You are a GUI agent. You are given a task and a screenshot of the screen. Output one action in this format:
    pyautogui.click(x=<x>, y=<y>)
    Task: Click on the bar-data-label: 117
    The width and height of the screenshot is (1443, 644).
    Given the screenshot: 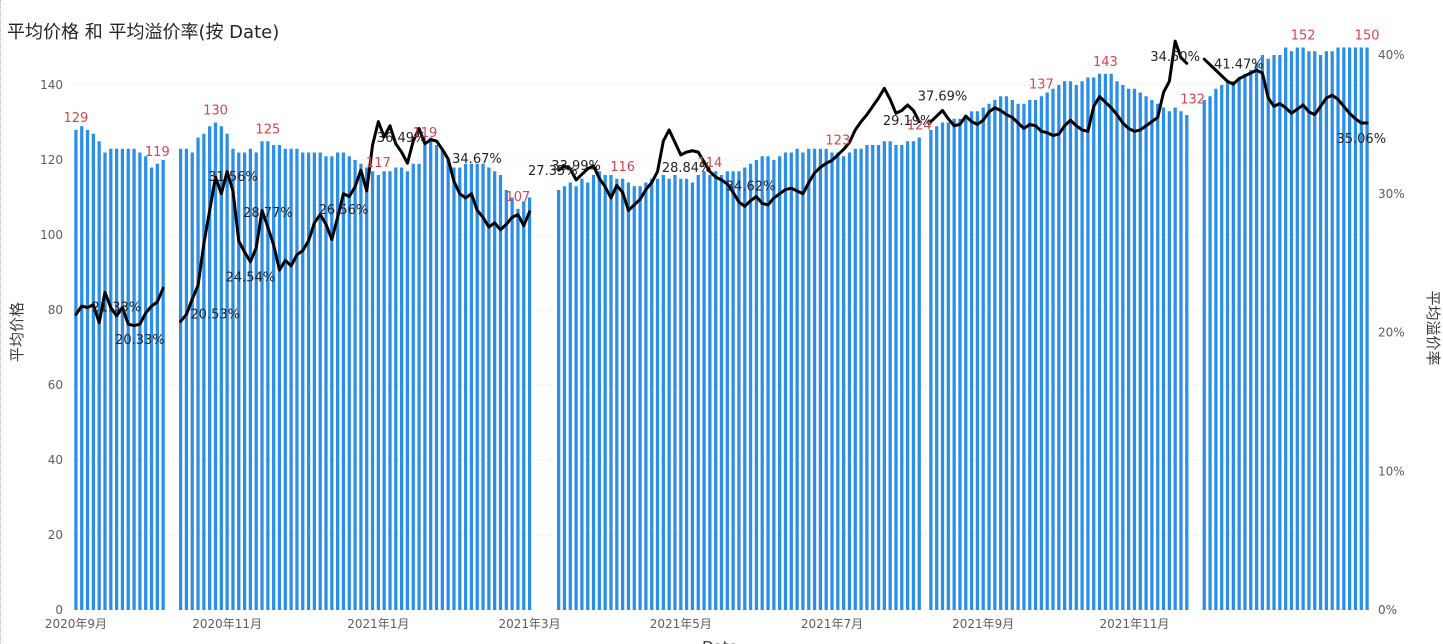 What is the action you would take?
    pyautogui.click(x=378, y=163)
    